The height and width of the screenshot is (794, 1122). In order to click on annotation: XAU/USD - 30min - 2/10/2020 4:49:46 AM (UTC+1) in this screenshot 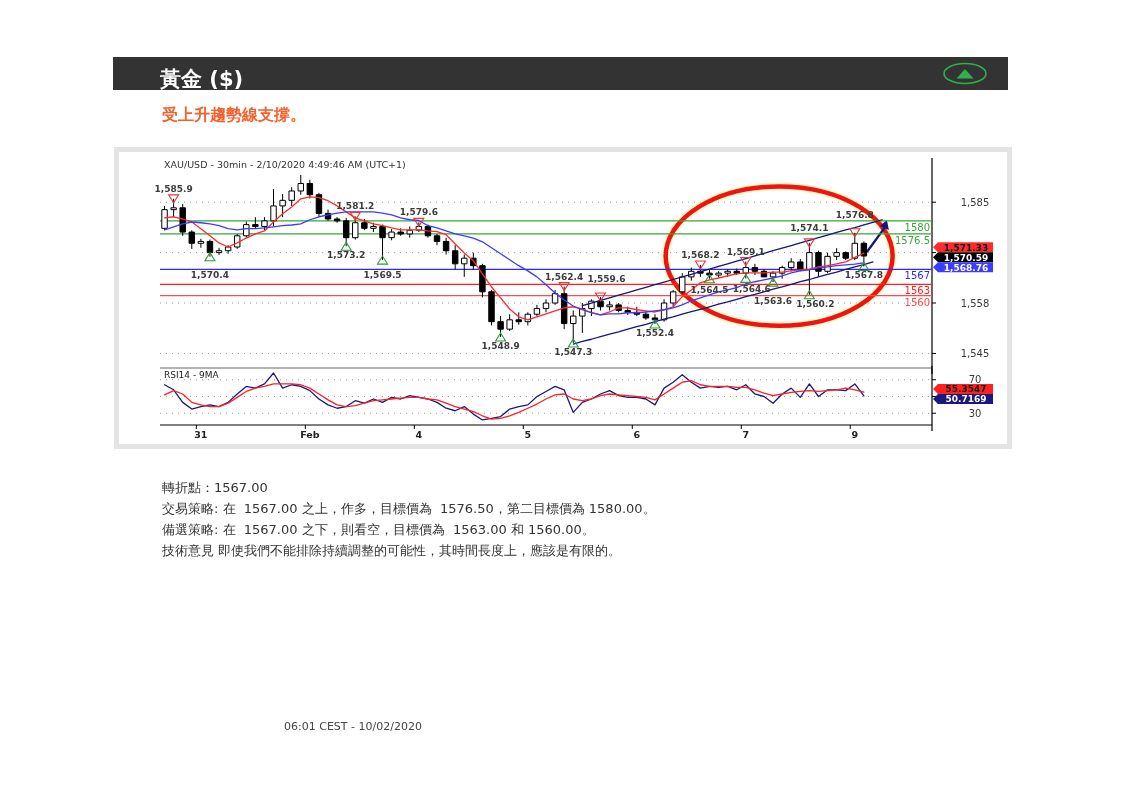, I will do `click(285, 164)`.